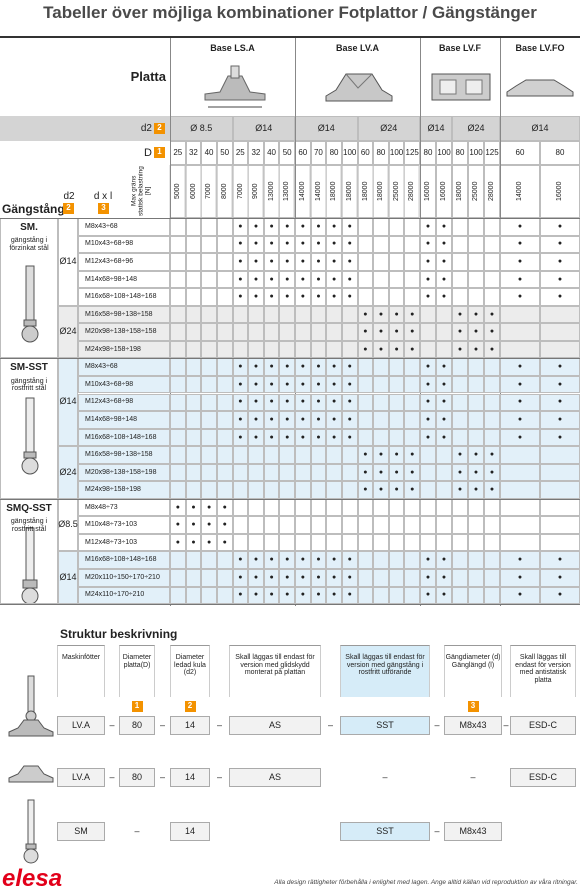 The width and height of the screenshot is (580, 894). Describe the element at coordinates (357, 48) in the screenshot. I see `base-name: Base LV.A` at that location.